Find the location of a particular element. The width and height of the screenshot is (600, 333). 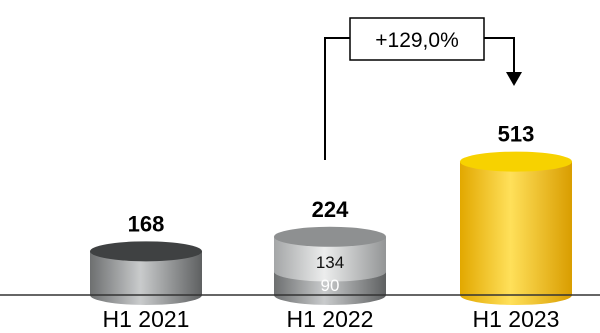

bar-h1-2022-top-top is located at coordinates (330, 236).